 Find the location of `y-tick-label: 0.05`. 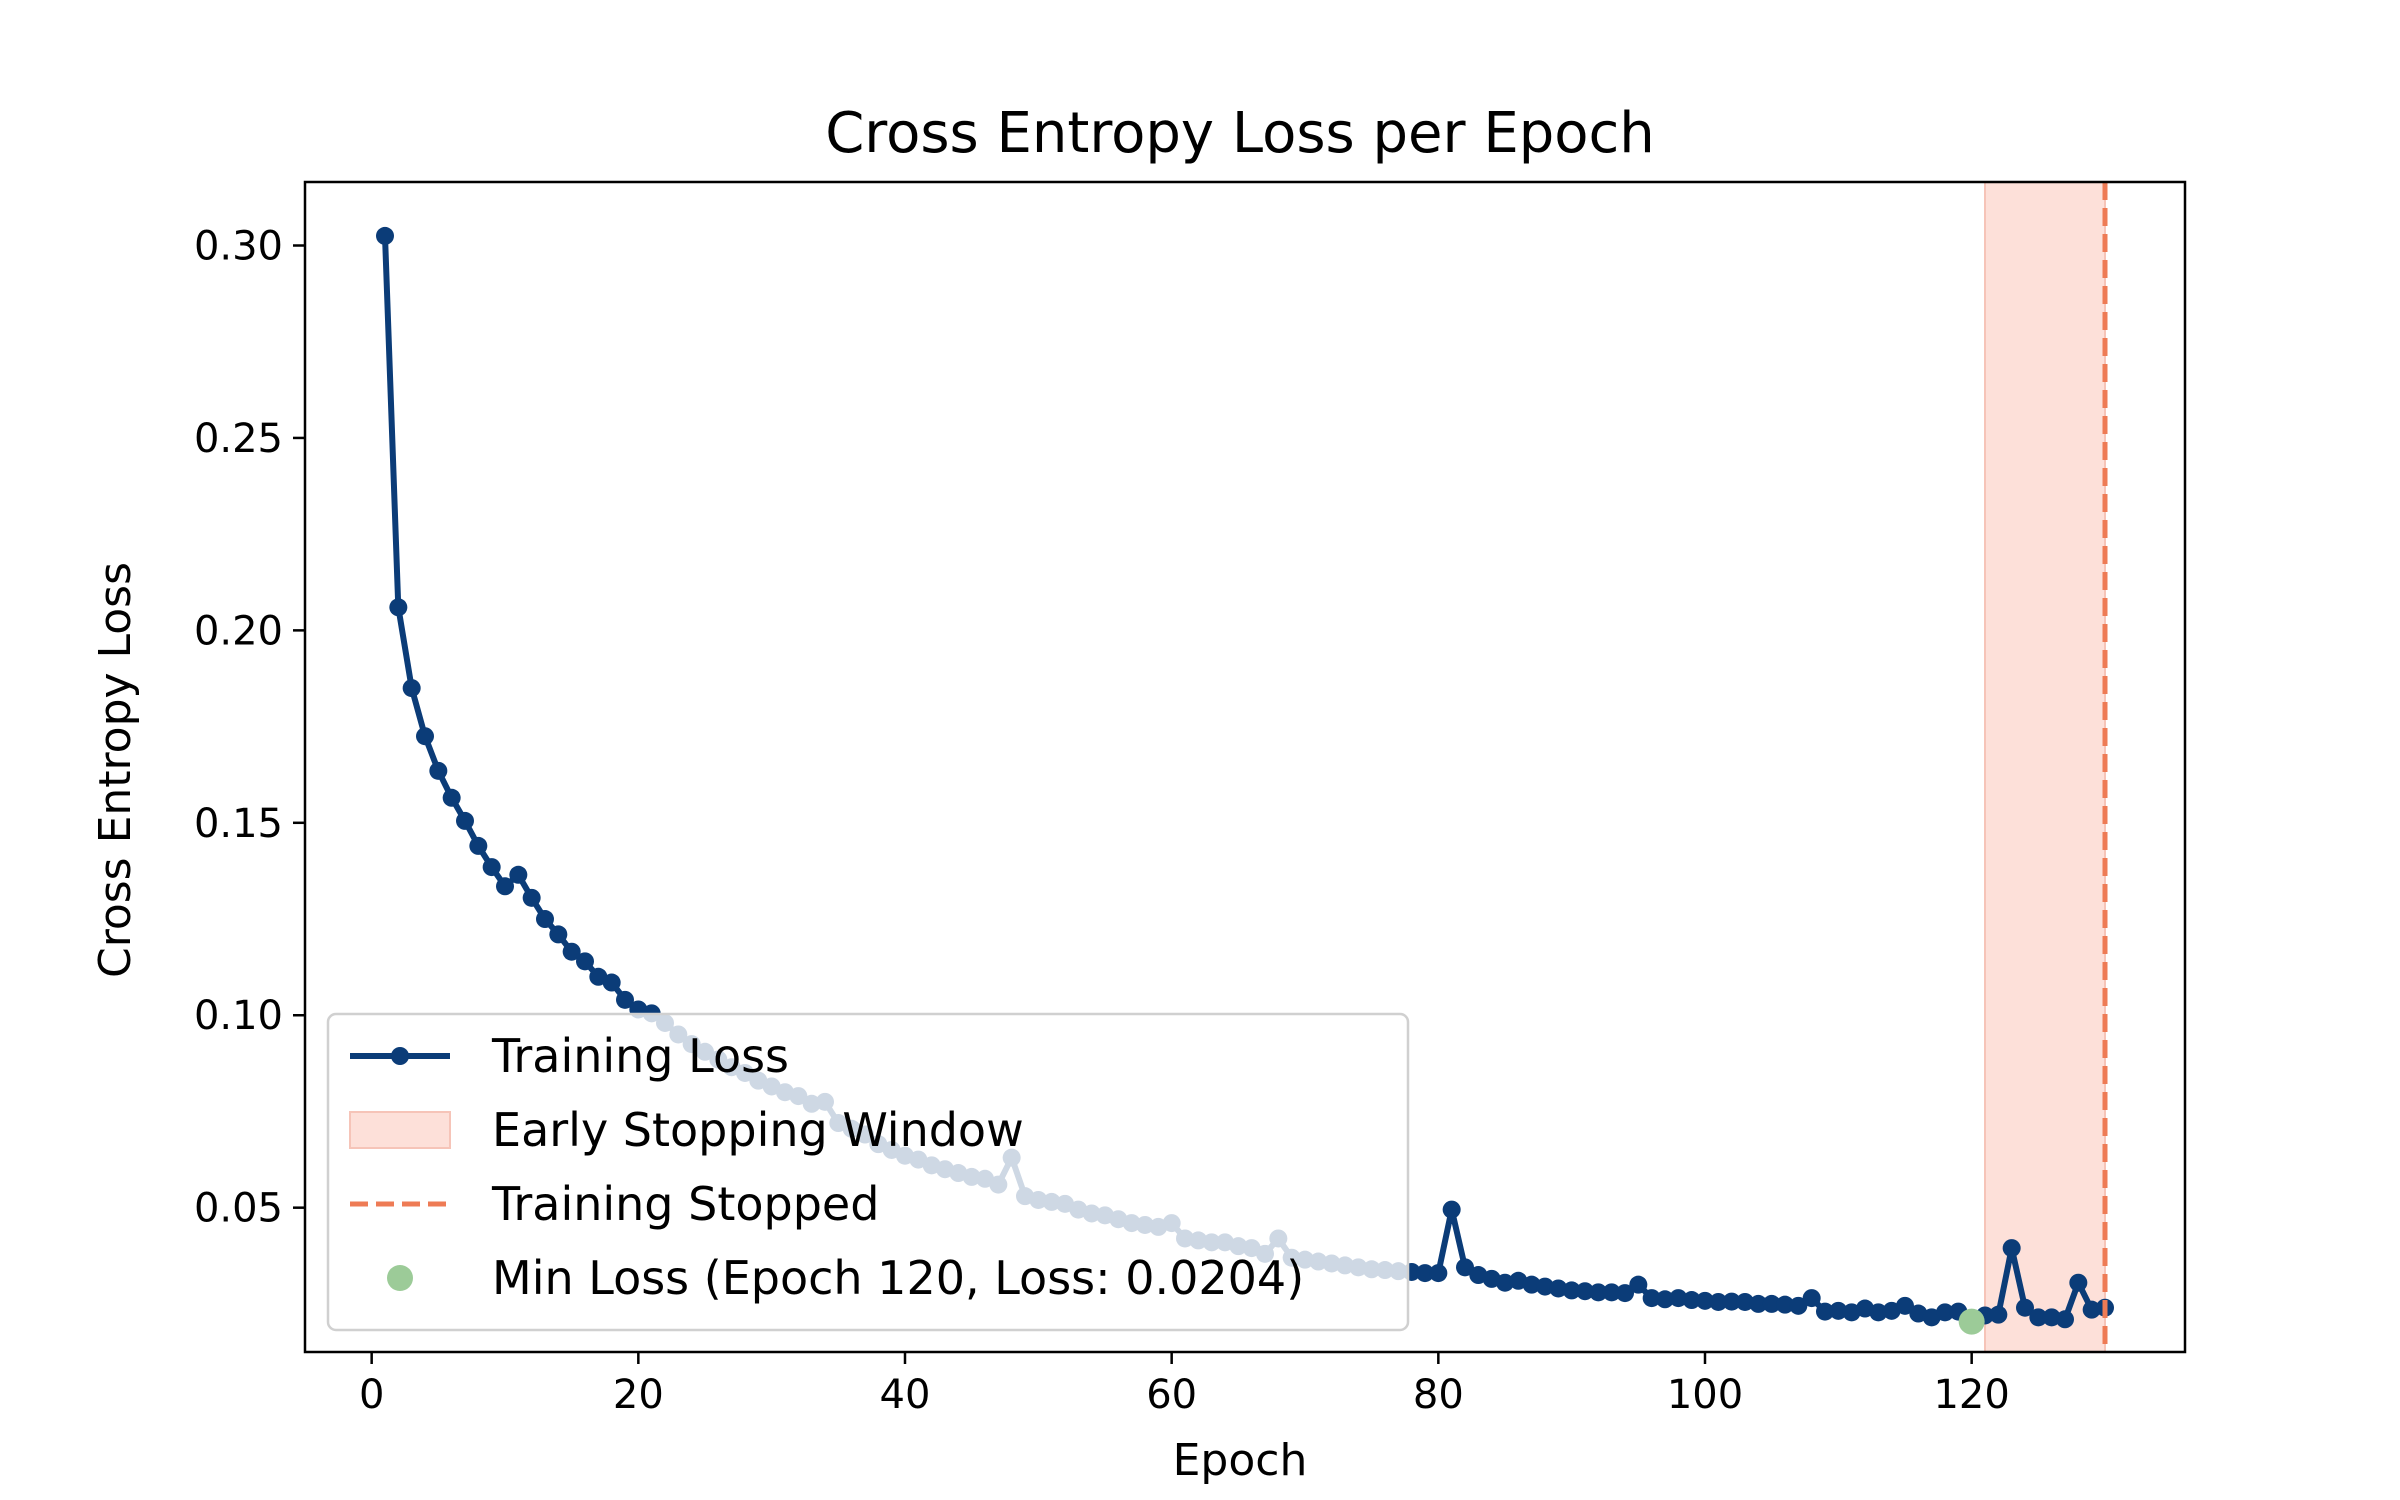

y-tick-label: 0.05 is located at coordinates (238, 1209).